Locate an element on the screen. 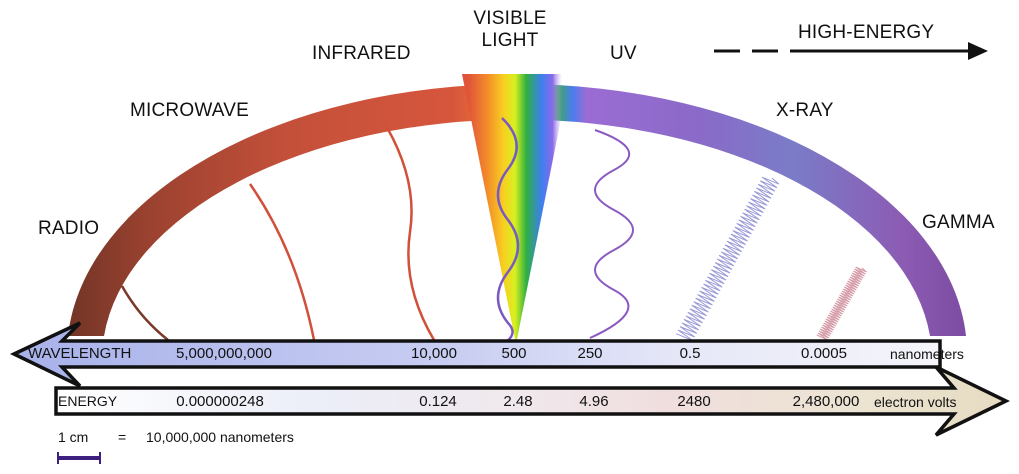  high-energy-arrow is located at coordinates (851, 51).